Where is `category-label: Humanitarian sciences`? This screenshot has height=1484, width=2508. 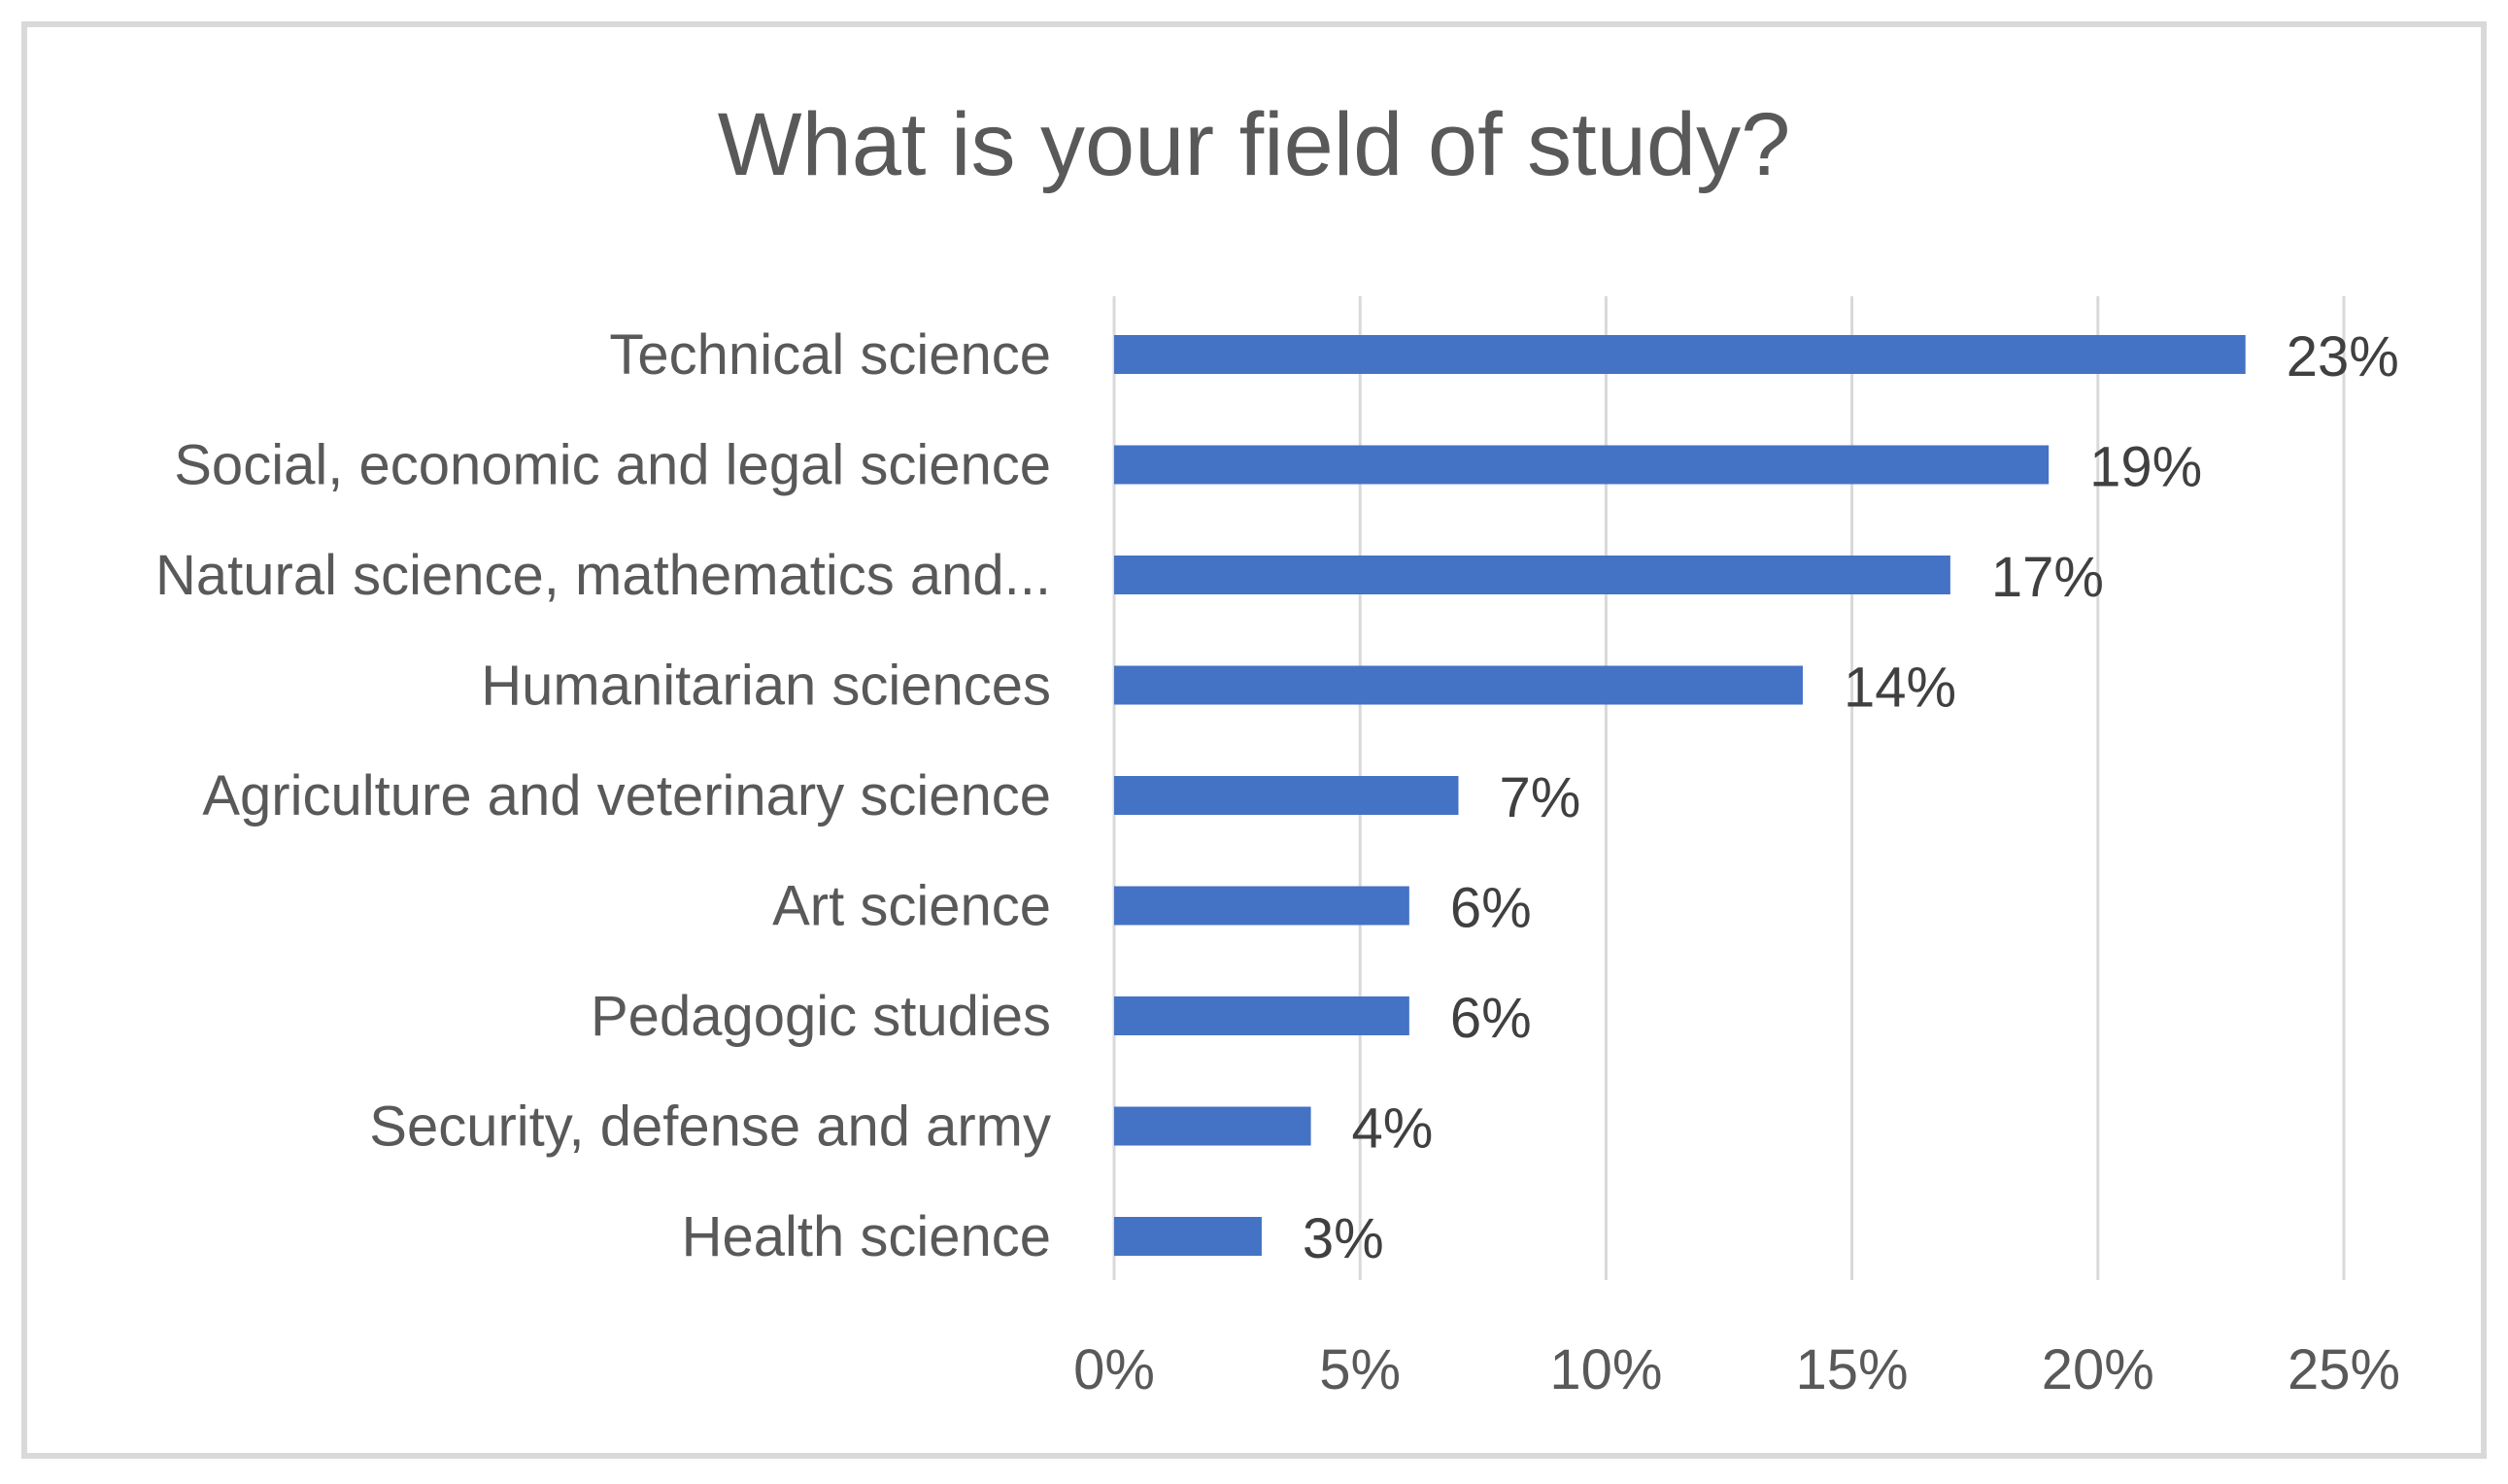
category-label: Humanitarian sciences is located at coordinates (766, 686).